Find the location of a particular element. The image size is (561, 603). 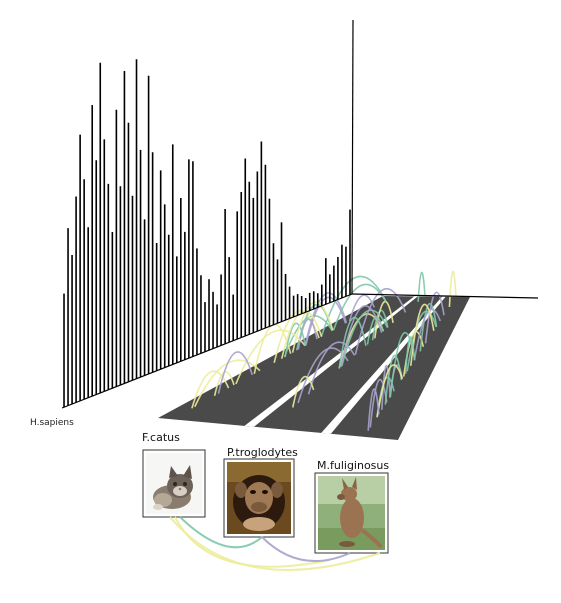

species-label-chimpanzee: P.troglodytes is located at coordinates (262, 452).